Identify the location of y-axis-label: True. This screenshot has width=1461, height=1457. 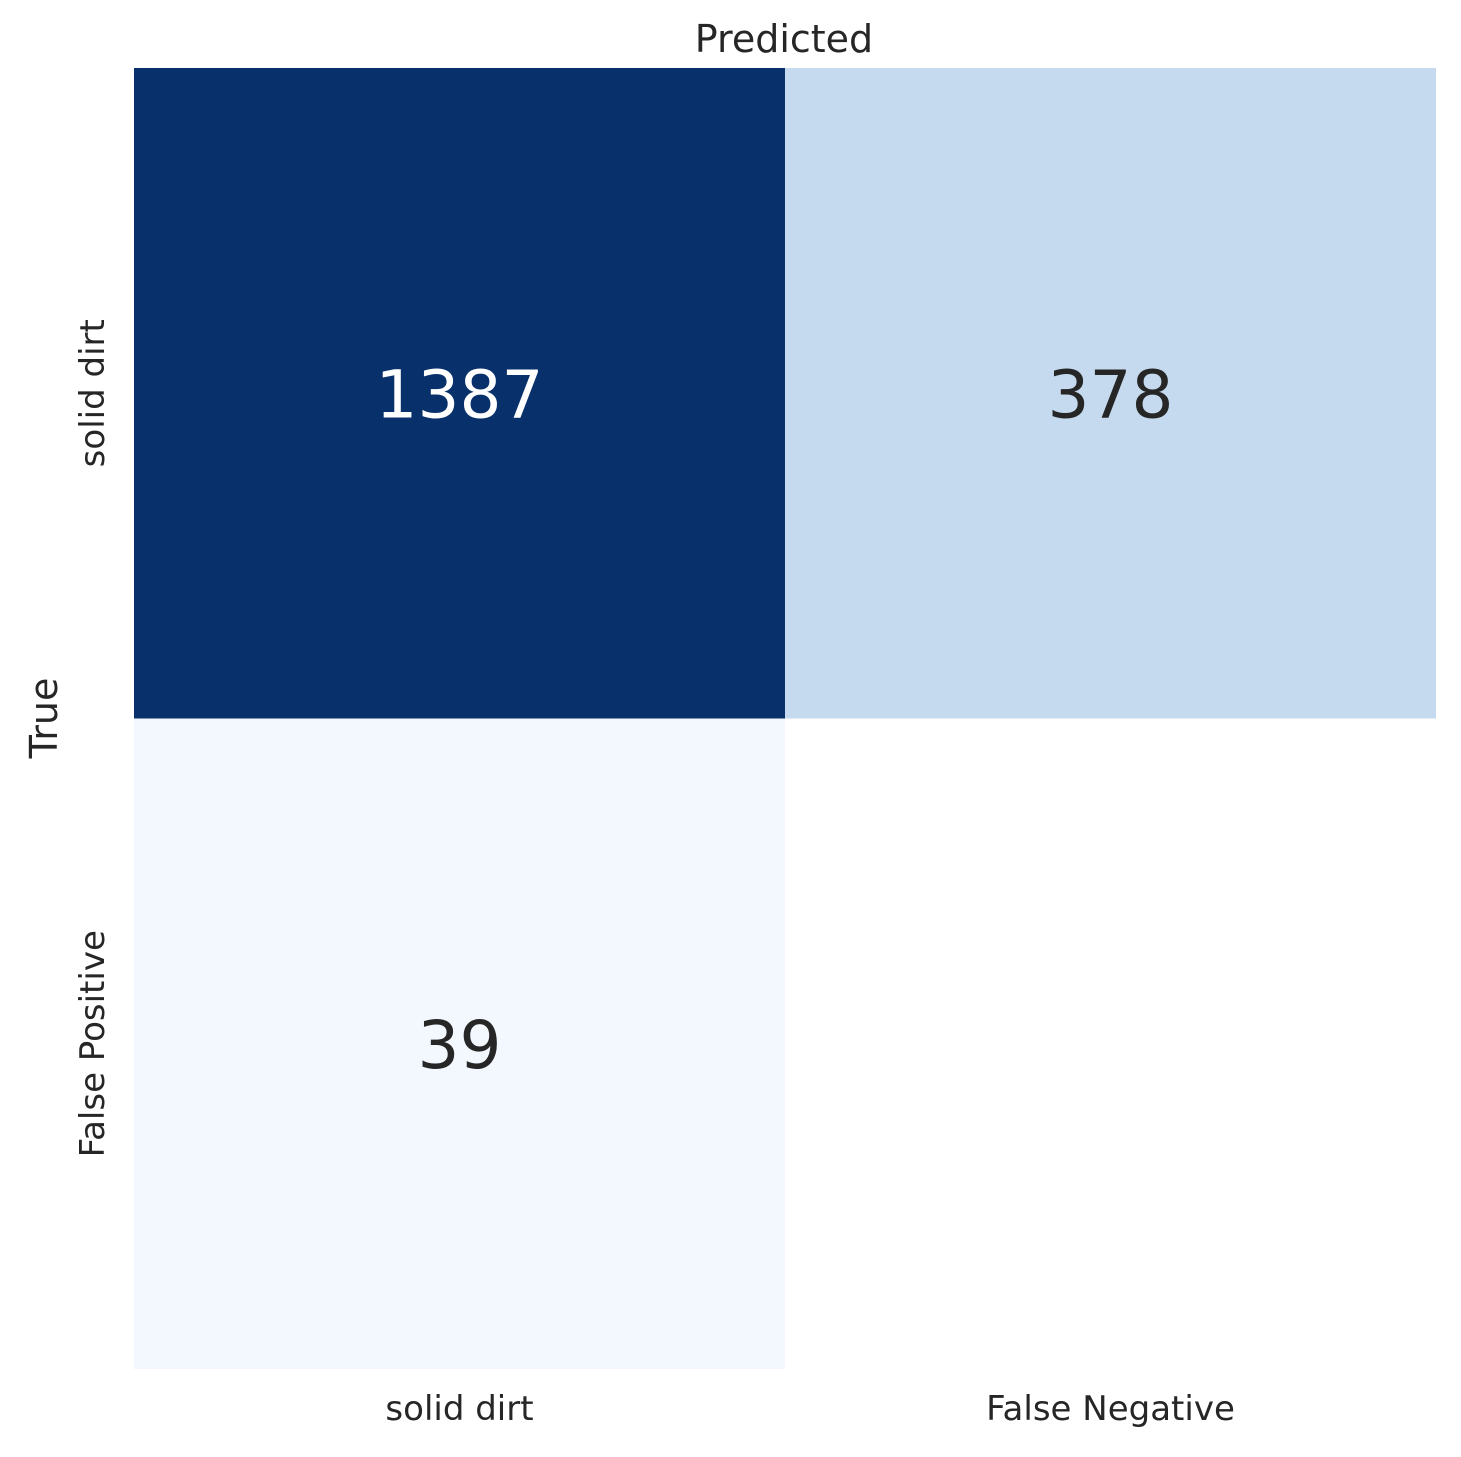
(44, 719).